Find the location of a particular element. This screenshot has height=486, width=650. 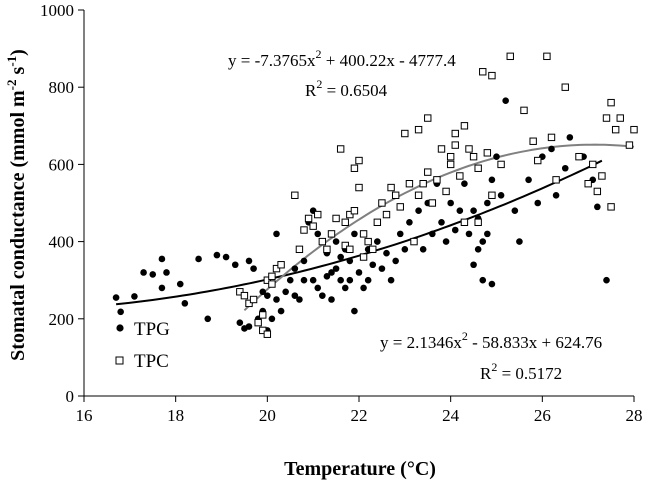

tpc-r2: R2 = 0.6504 is located at coordinates (346, 88).